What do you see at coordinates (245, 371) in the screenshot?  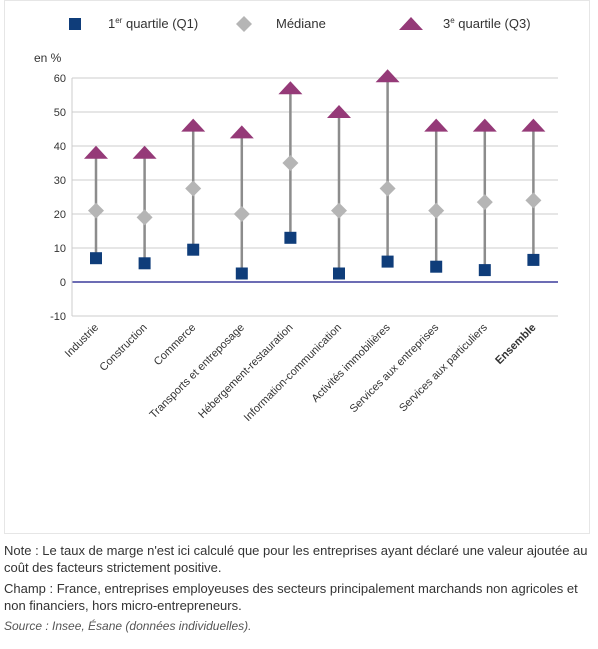 I see `x-tick-label: Hébergement-restauration` at bounding box center [245, 371].